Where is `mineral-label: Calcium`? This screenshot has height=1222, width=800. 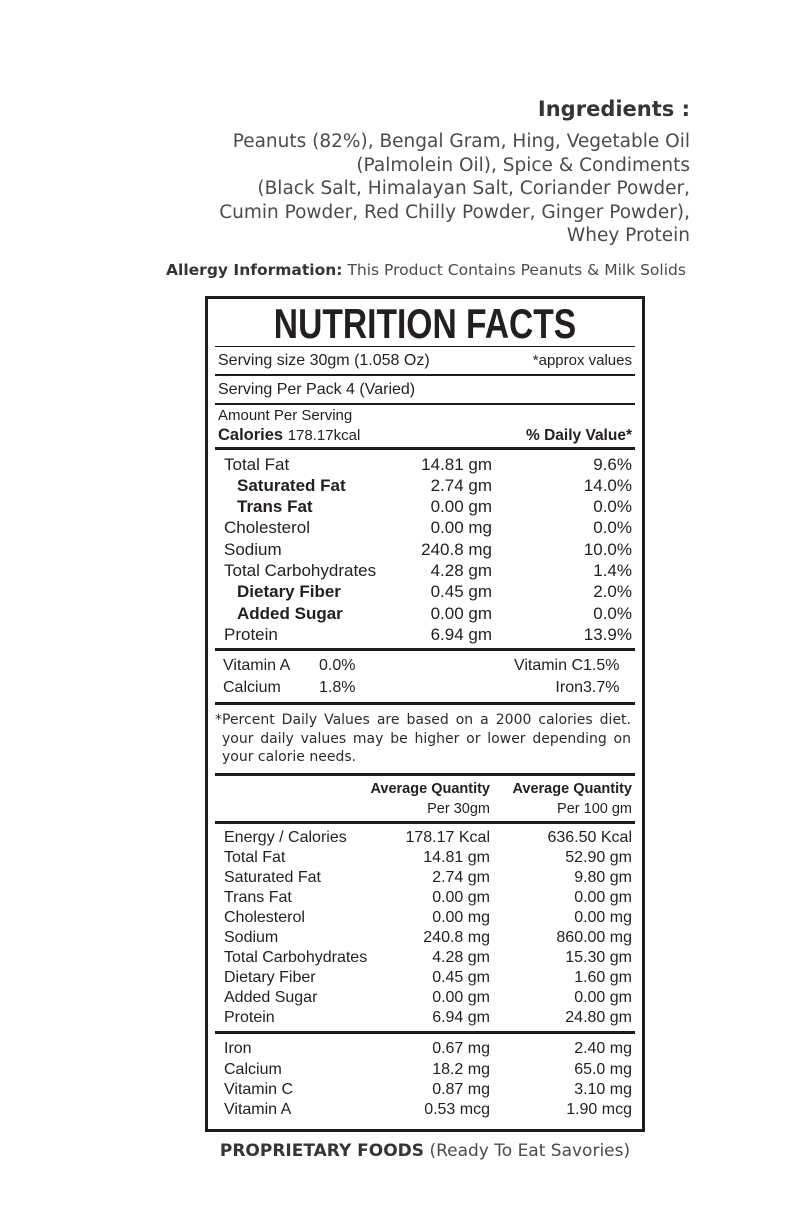 mineral-label: Calcium is located at coordinates (253, 1069).